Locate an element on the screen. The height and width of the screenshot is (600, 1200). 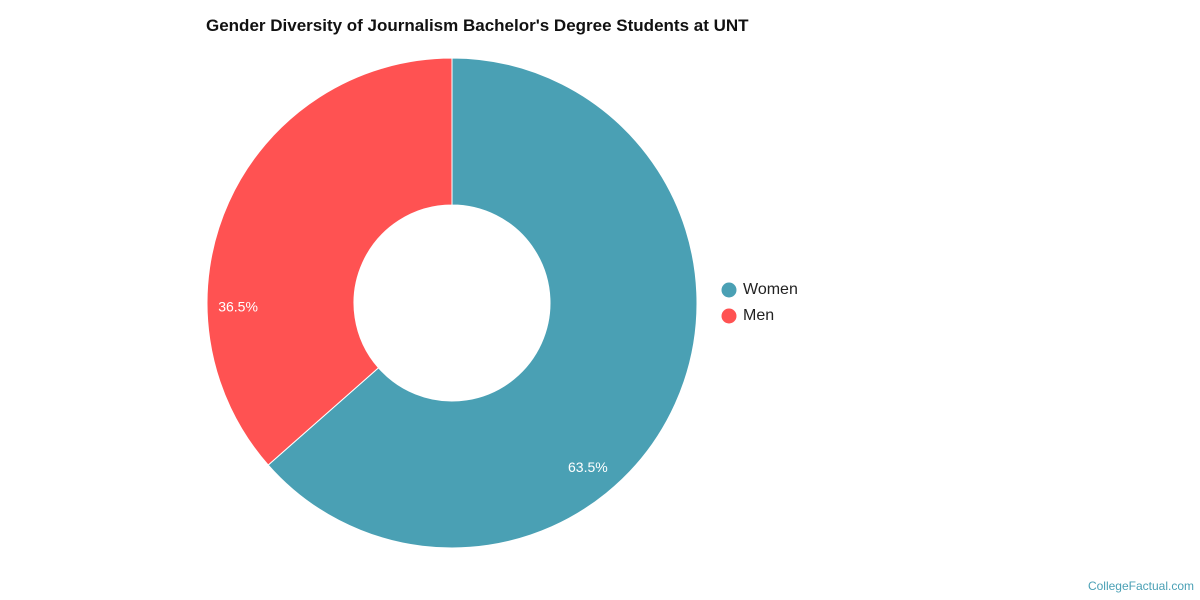
legend-marker-men is located at coordinates (729, 316).